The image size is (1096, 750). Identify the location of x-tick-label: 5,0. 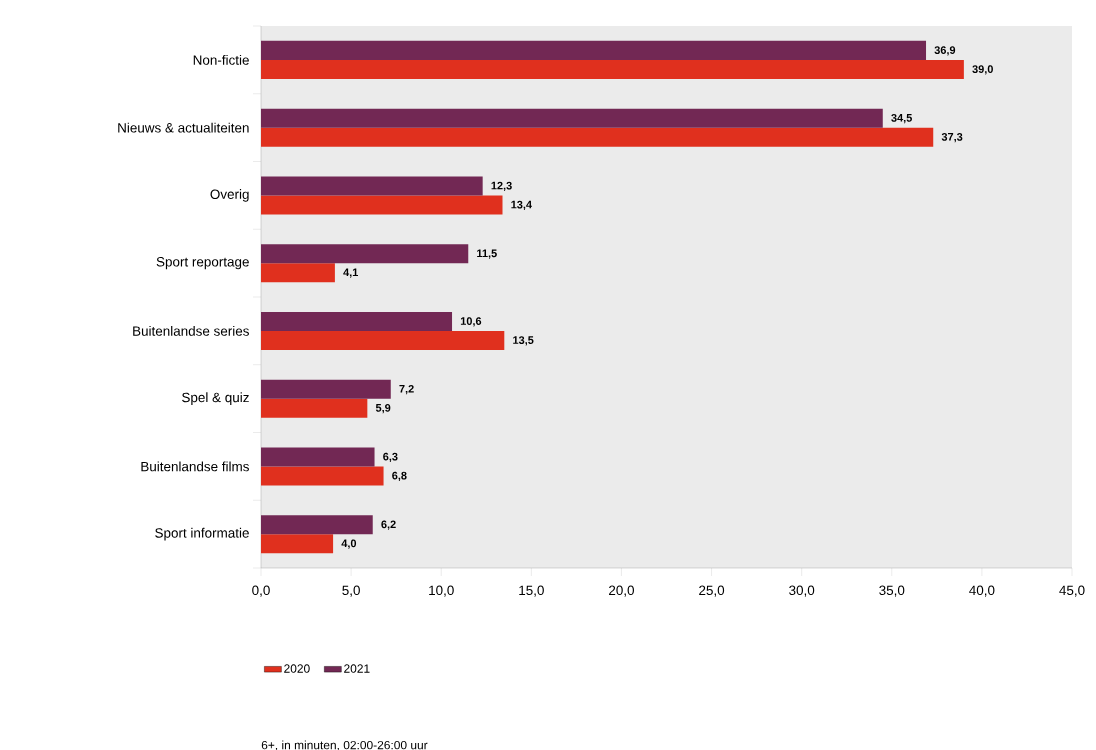
(351, 591).